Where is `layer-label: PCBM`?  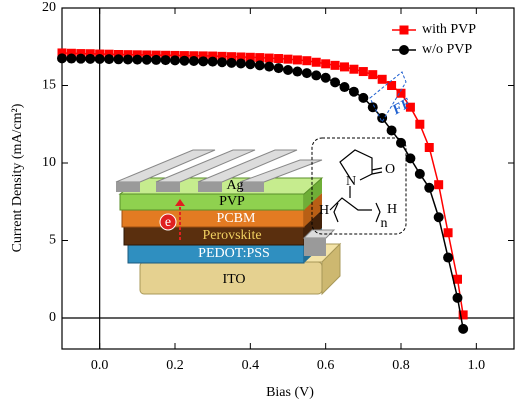 layer-label: PCBM is located at coordinates (236, 218).